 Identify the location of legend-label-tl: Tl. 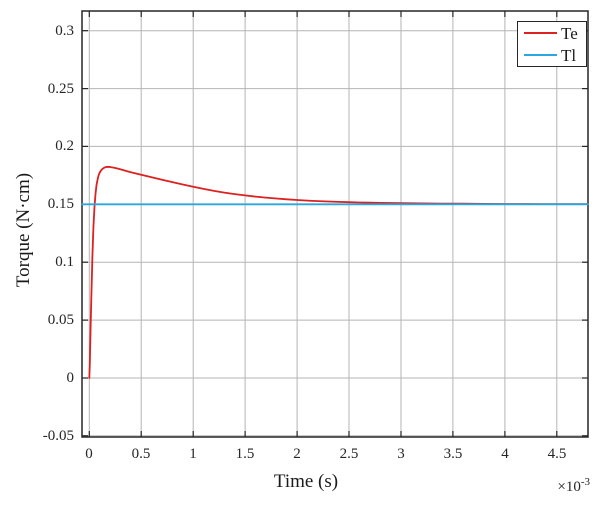
(569, 55).